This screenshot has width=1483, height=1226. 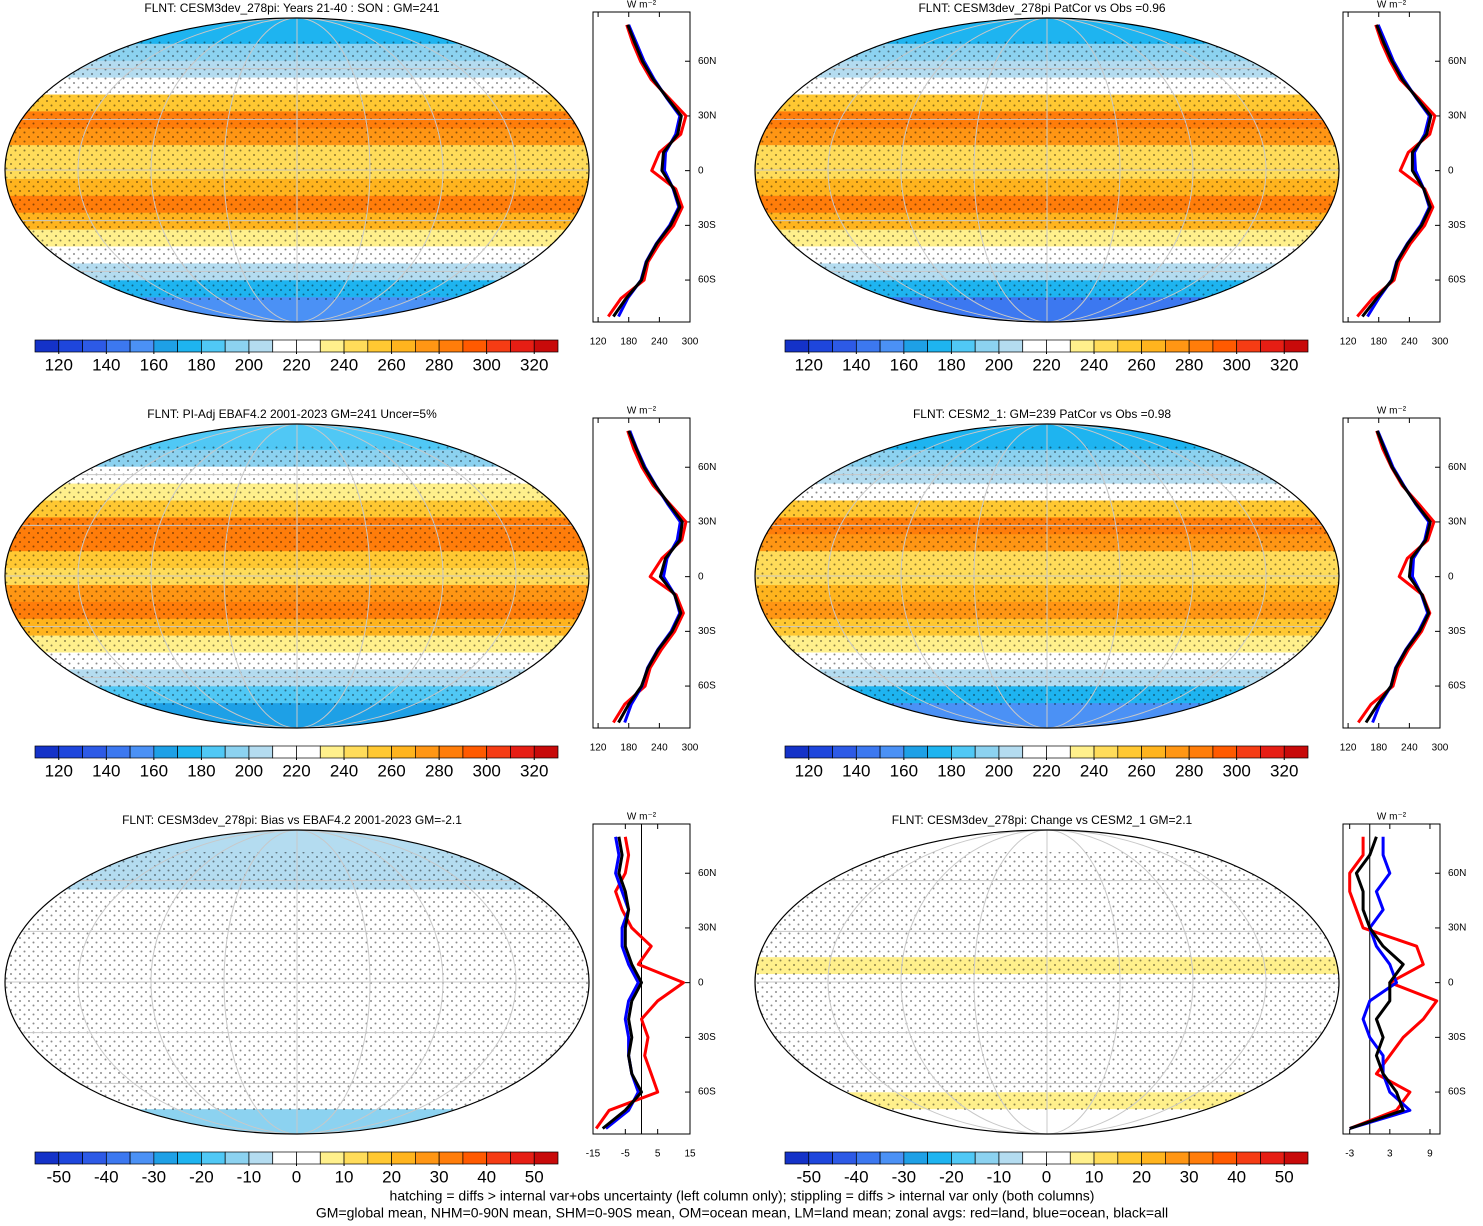 I want to click on colorbar-label: 240, so click(x=1094, y=770).